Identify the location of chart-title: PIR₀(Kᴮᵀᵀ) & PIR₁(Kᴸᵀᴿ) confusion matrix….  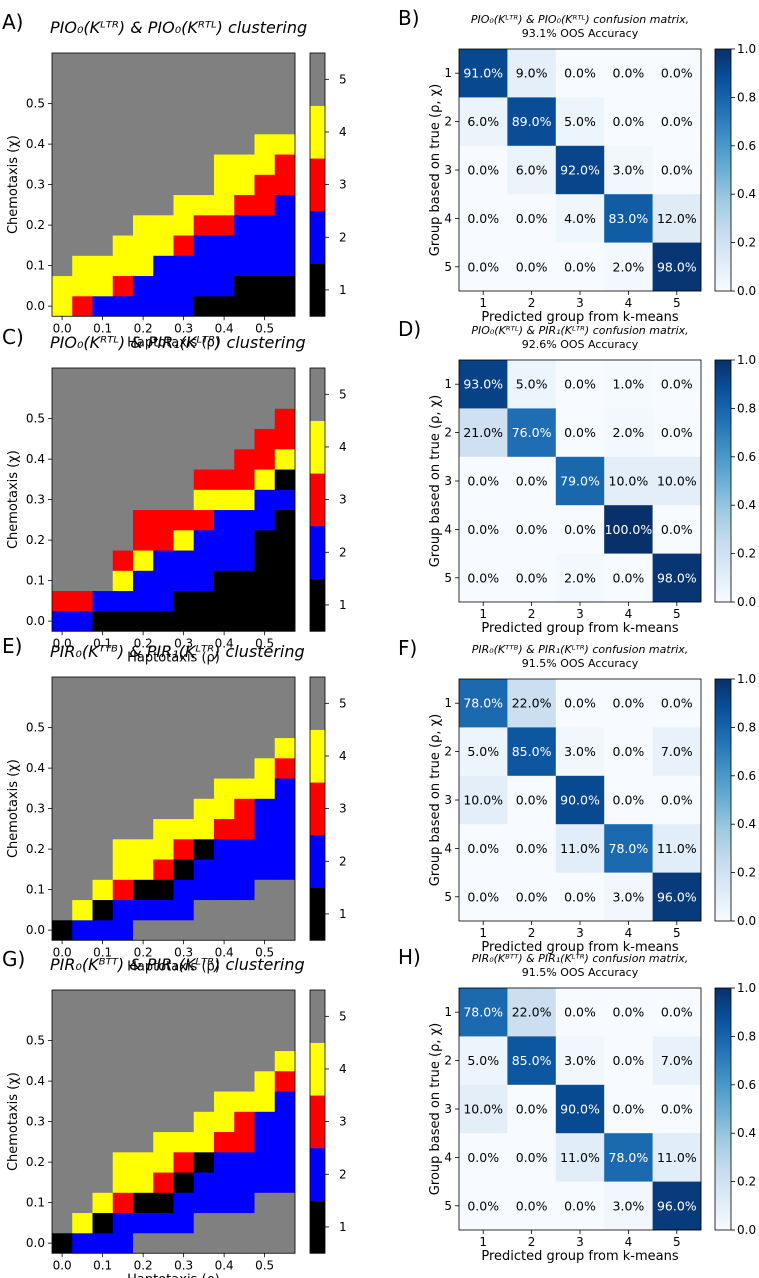
(580, 958).